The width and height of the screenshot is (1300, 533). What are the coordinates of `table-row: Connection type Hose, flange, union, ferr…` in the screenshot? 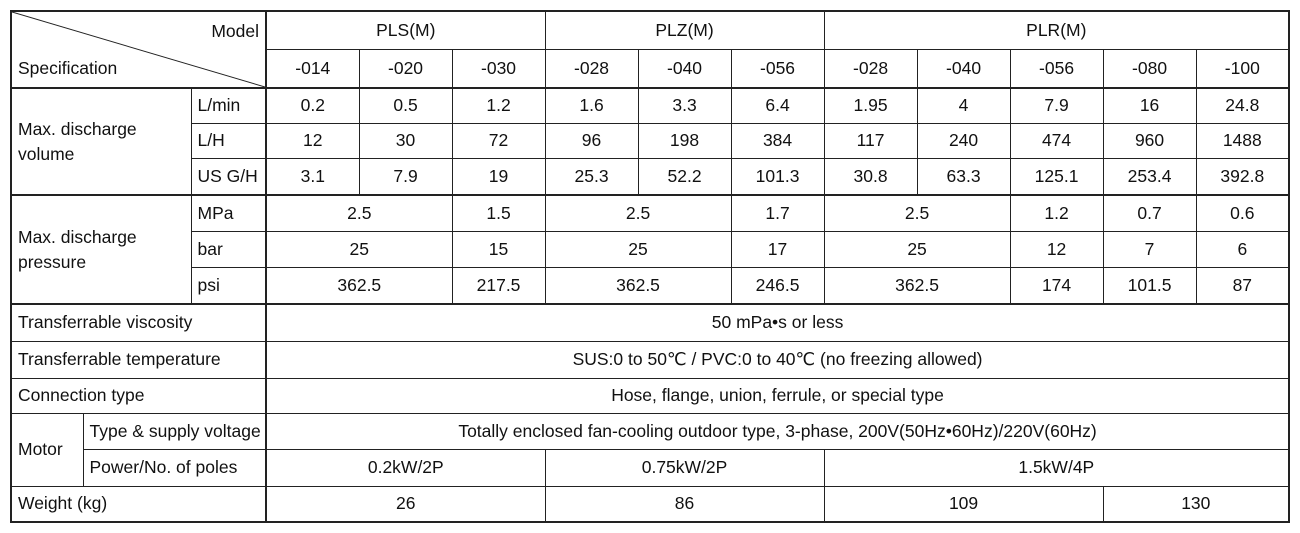 It's located at (650, 395).